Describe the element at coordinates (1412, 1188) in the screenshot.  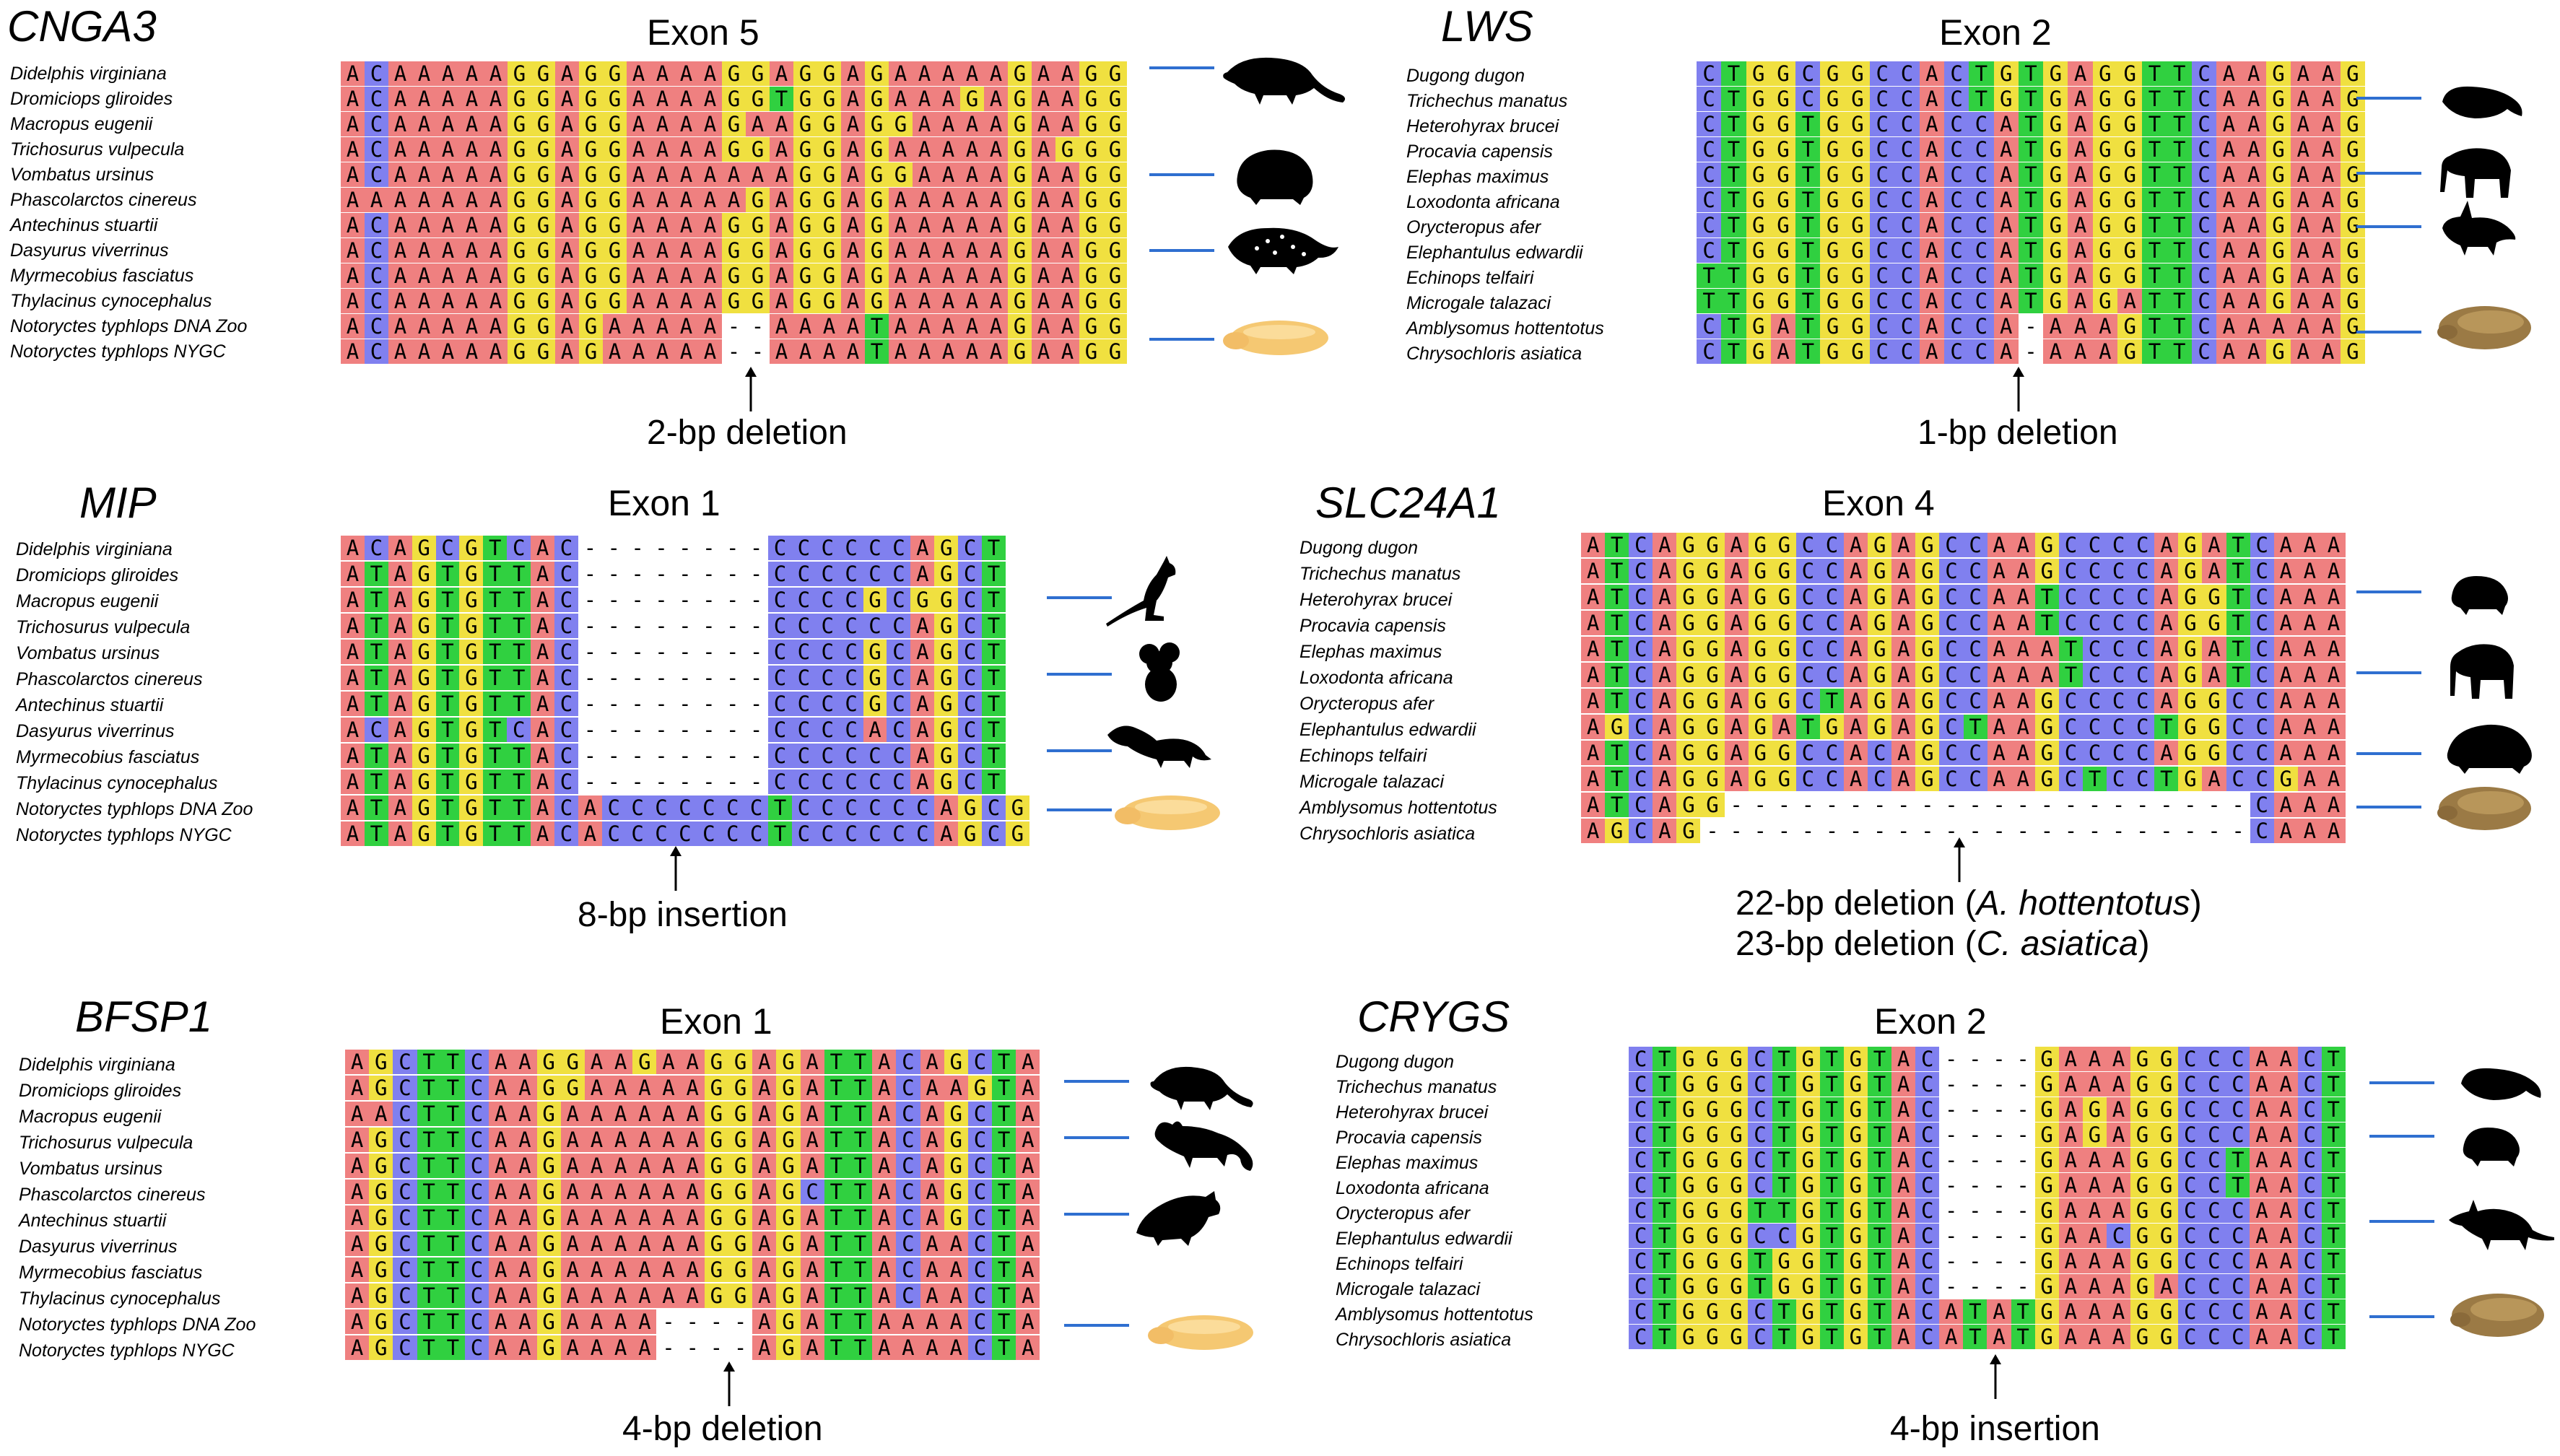
I see `species-label: Loxodonta africana` at that location.